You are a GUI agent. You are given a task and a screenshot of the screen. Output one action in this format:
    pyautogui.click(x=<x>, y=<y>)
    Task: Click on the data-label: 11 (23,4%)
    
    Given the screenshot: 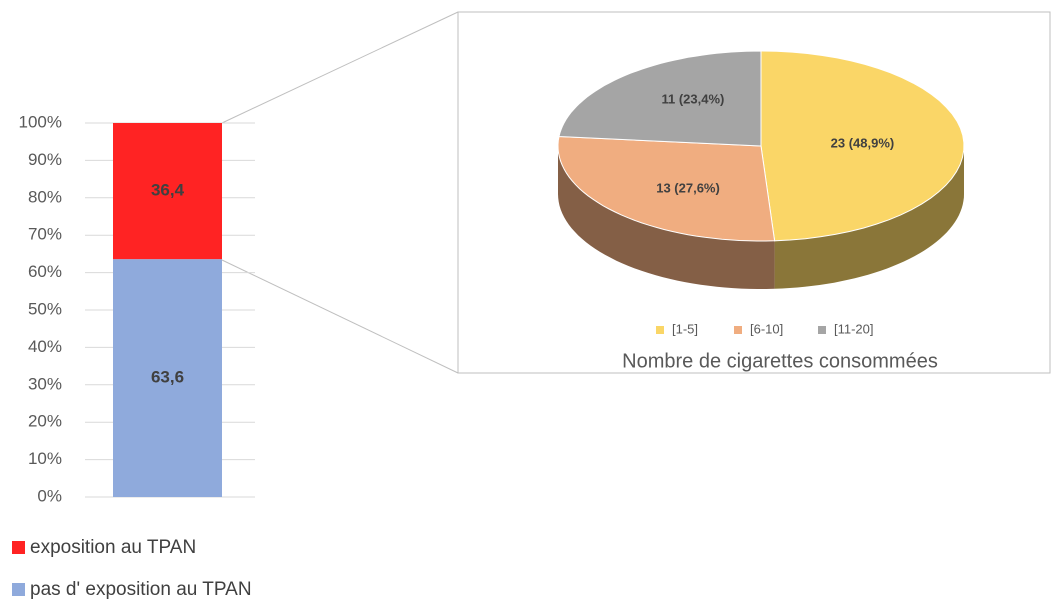 What is the action you would take?
    pyautogui.click(x=692, y=99)
    